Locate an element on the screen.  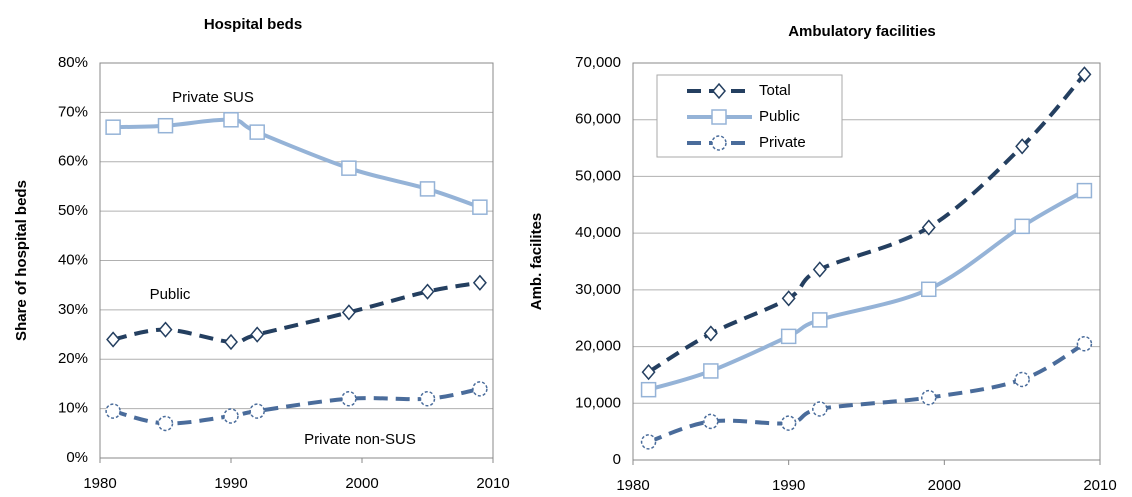
y-tick-label: 10% is located at coordinates (73, 408).